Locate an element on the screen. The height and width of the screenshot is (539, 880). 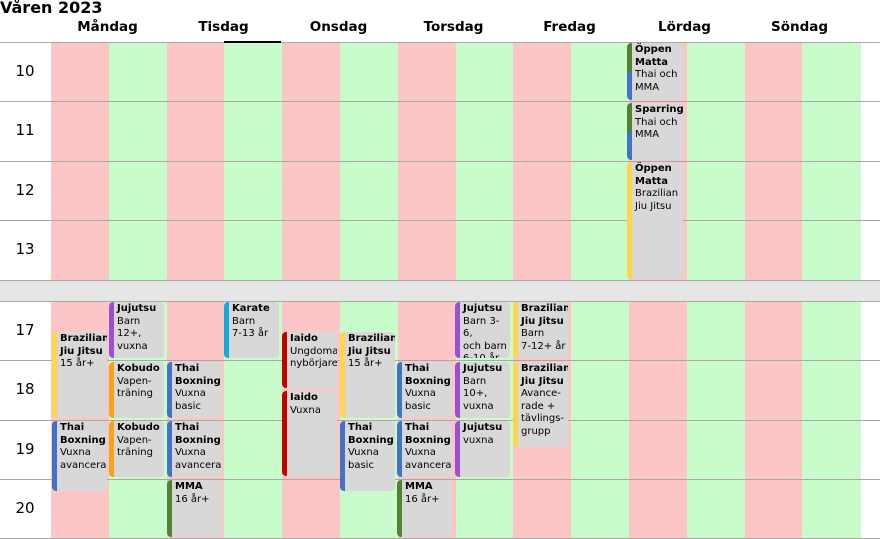
event-oppen-matta-thai: Öppen Matta Thai och MMA is located at coordinates (655, 71).